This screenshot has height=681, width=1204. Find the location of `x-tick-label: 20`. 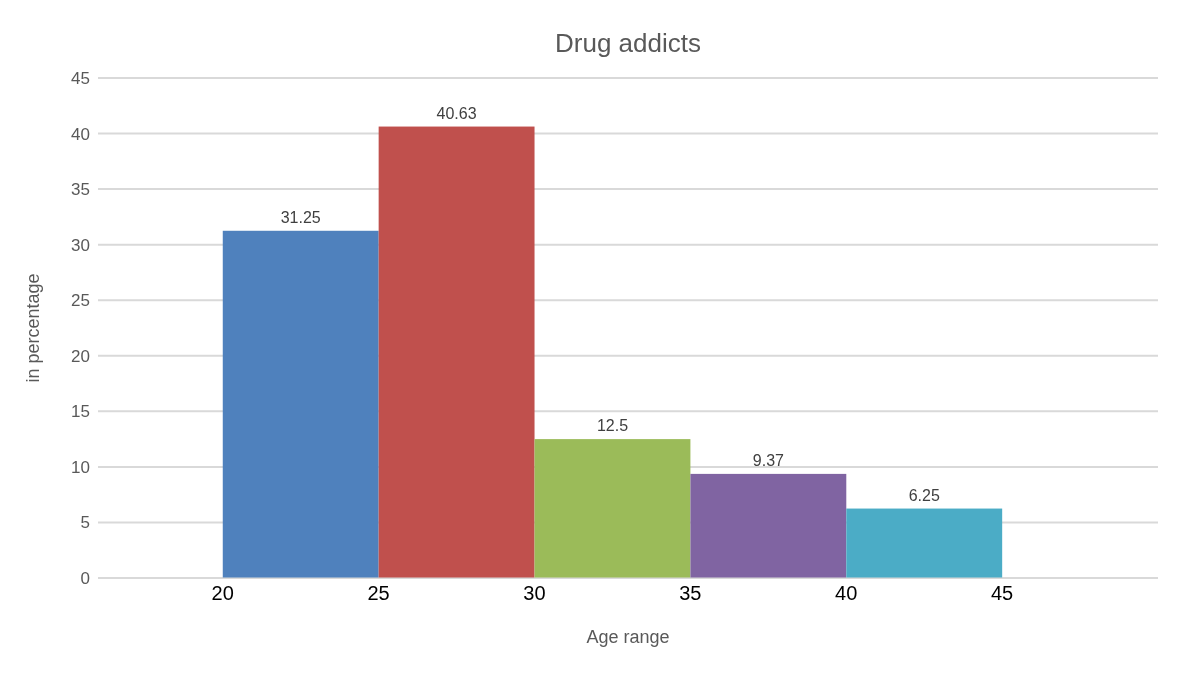

x-tick-label: 20 is located at coordinates (222, 593).